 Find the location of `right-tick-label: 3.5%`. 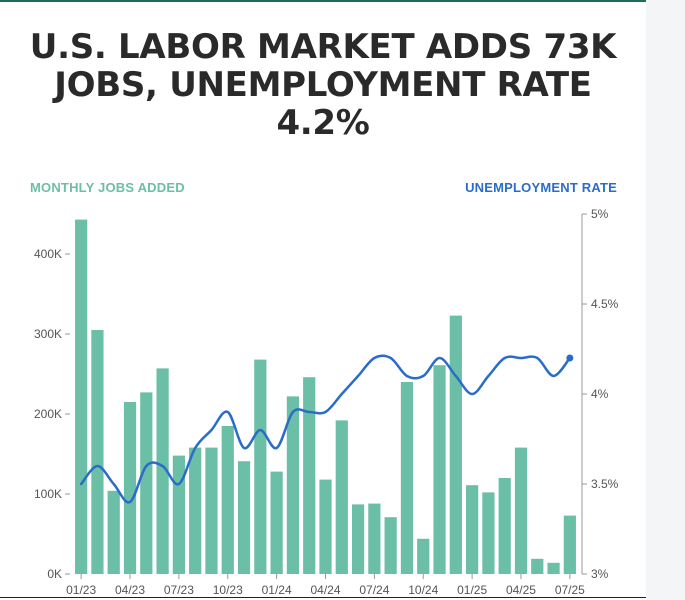

right-tick-label: 3.5% is located at coordinates (605, 484).